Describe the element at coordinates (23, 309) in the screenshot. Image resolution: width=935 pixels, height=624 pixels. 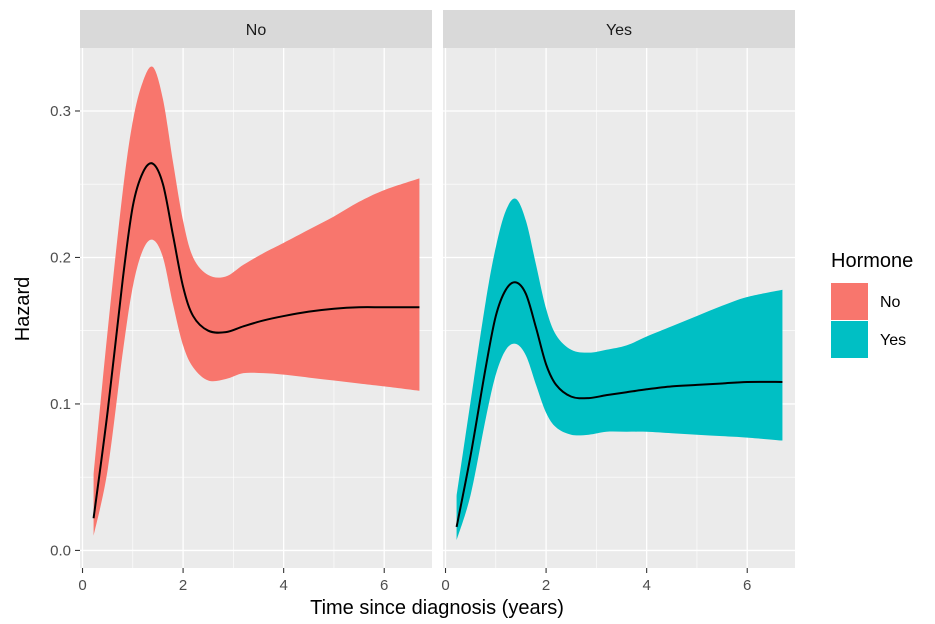
I see `y-axis-title: Hazard` at that location.